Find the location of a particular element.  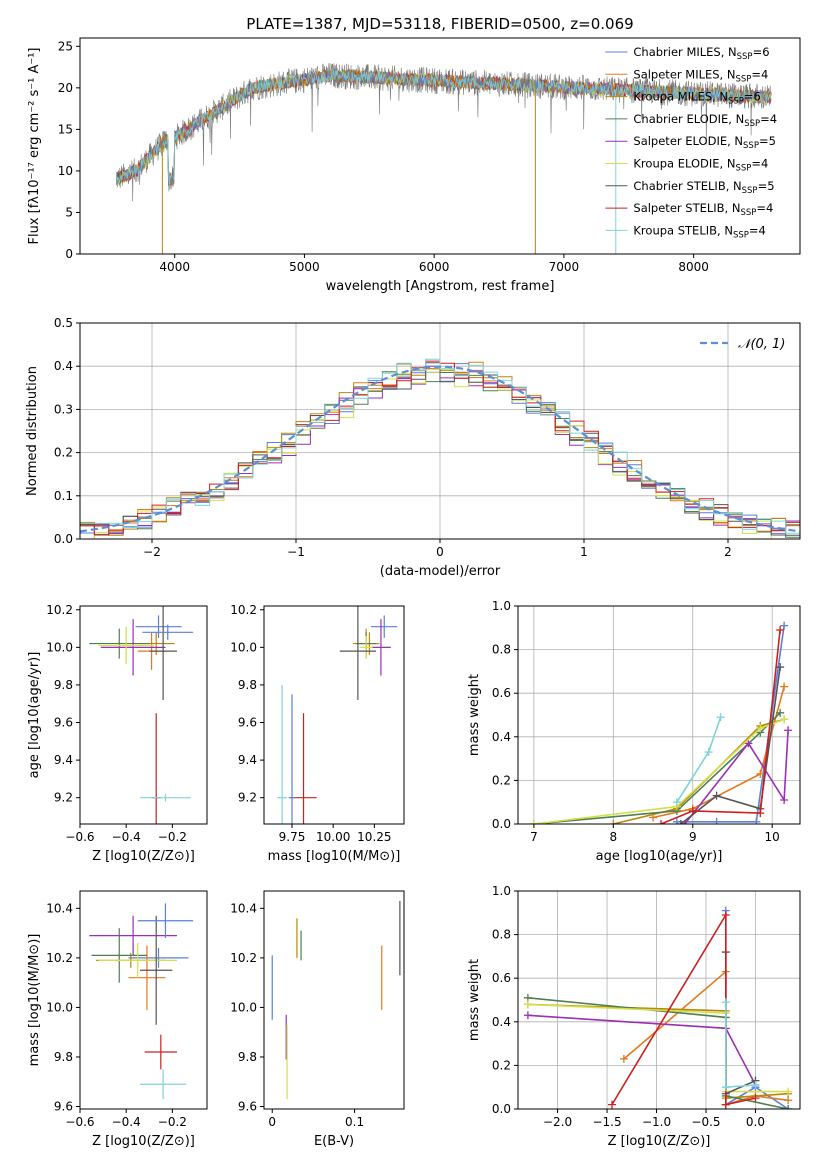

mass-vs-Z-ytick-label: 9.8 is located at coordinates (63, 1057).